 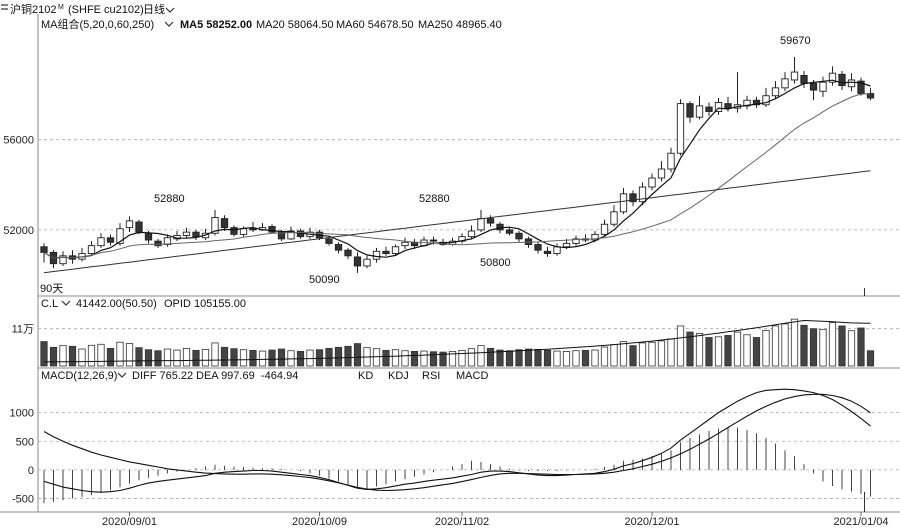 I want to click on instrument-name: 沪铜2102, so click(x=33, y=9).